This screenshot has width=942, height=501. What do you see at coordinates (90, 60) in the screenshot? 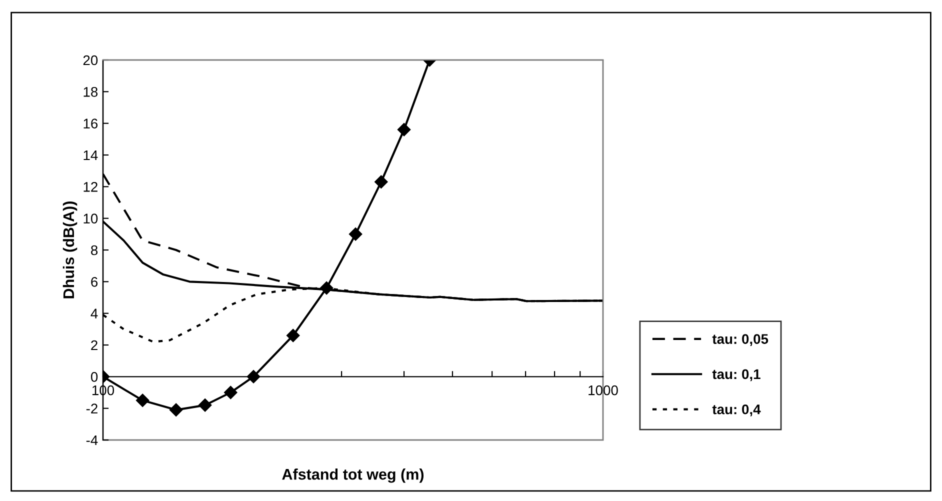
I see `y-tick-label: 20` at bounding box center [90, 60].